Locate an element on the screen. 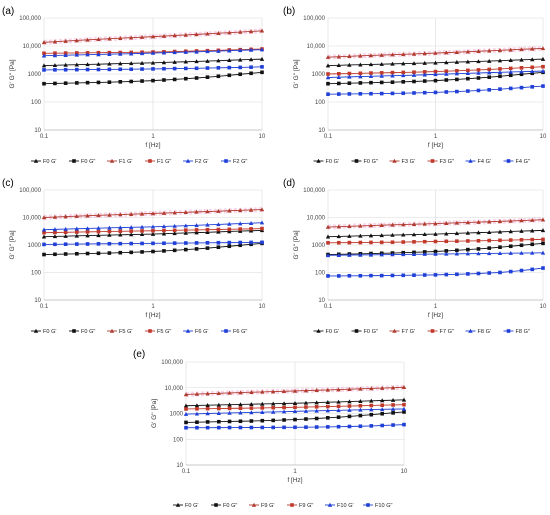 The image size is (550, 515). legend-label: F0 G' is located at coordinates (333, 162).